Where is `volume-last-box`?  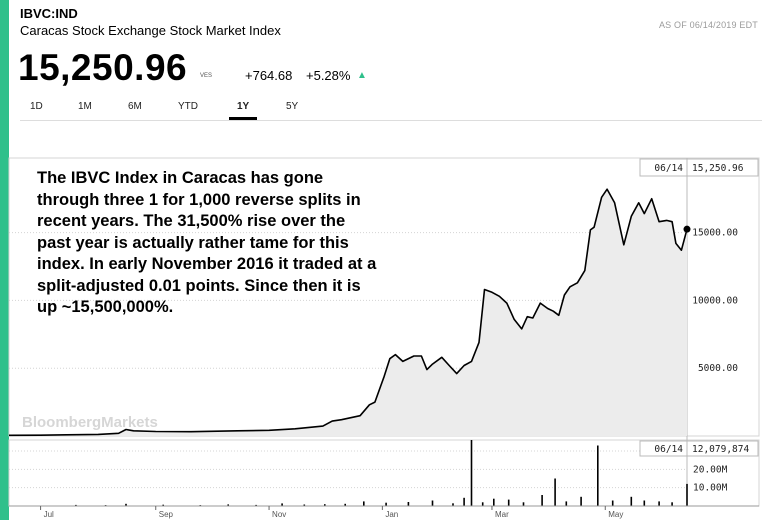
volume-last-box is located at coordinates (699, 448).